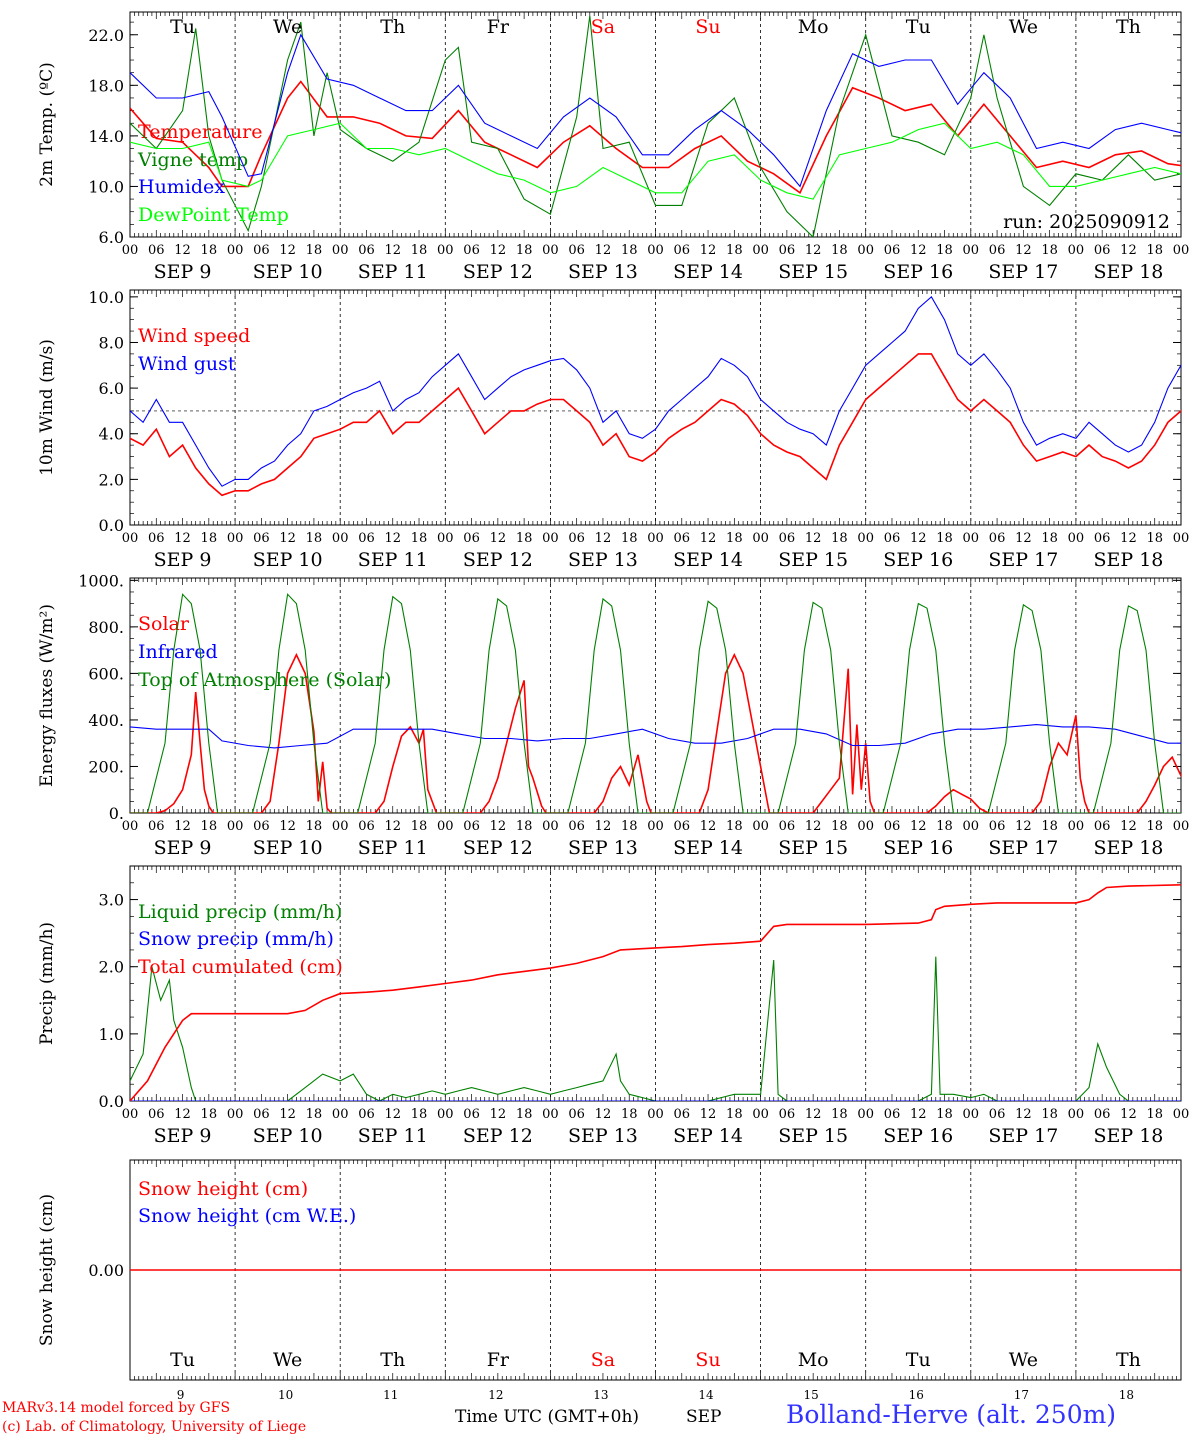  What do you see at coordinates (106, 766) in the screenshot?
I see `y-tick-label: 200.` at bounding box center [106, 766].